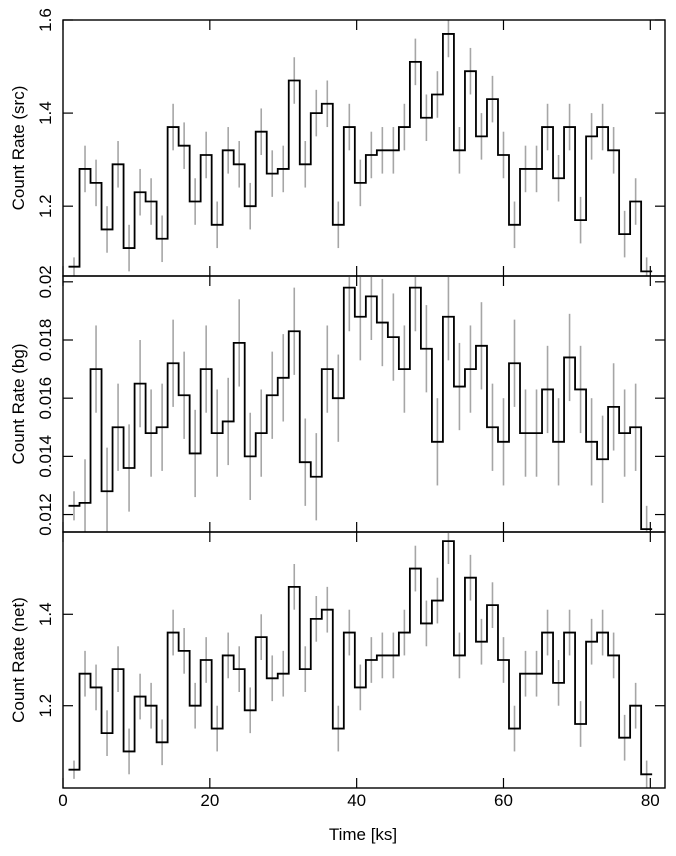 This screenshot has height=856, width=676. Describe the element at coordinates (18, 148) in the screenshot. I see `y-axis-label-src: Count Rate (src)` at that location.